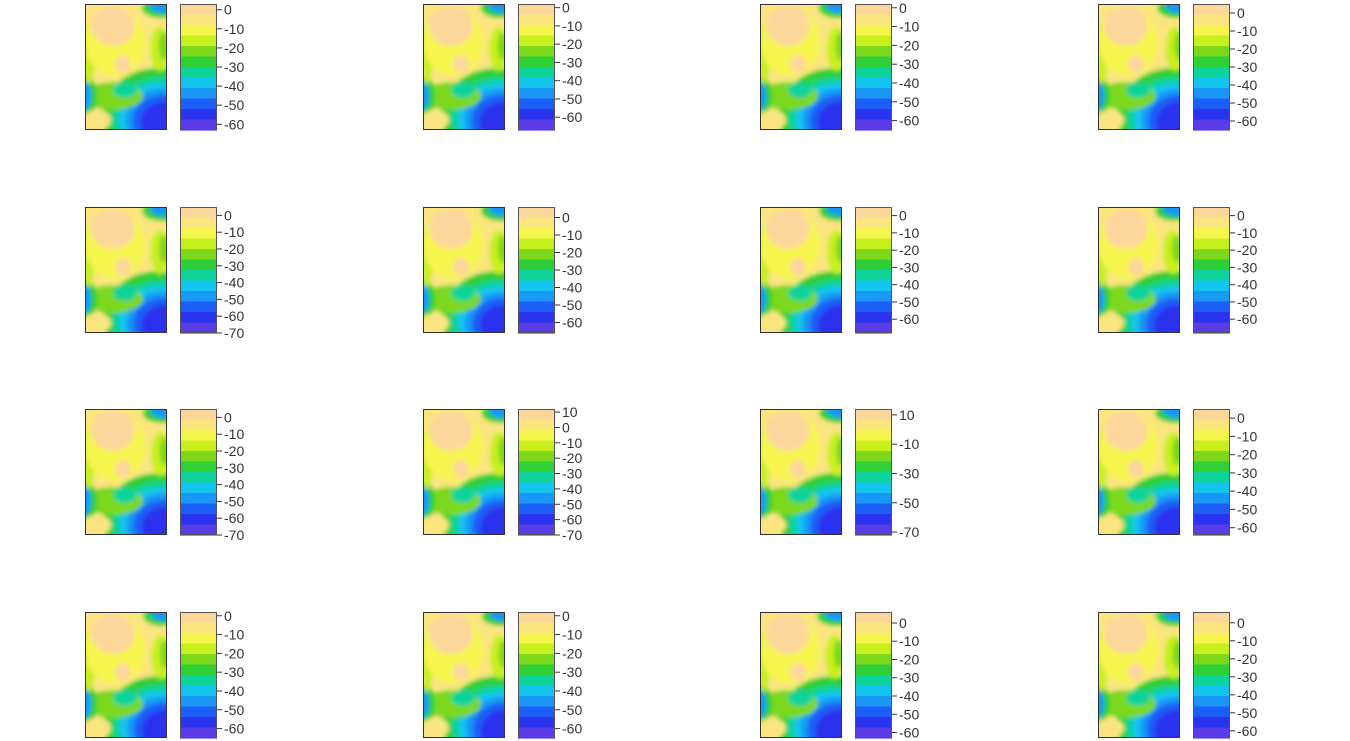 The width and height of the screenshot is (1350, 741). I want to click on colorbar-tick-label: 10, so click(907, 415).